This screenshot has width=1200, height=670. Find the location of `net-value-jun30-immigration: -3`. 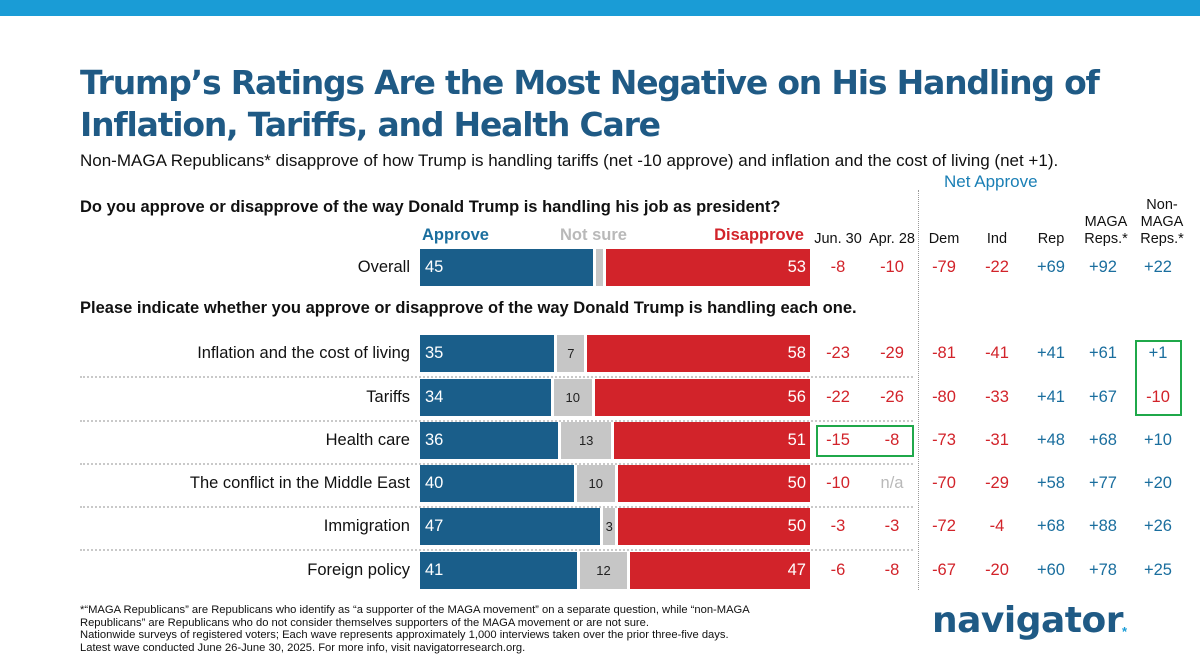

net-value-jun30-immigration: -3 is located at coordinates (838, 526).